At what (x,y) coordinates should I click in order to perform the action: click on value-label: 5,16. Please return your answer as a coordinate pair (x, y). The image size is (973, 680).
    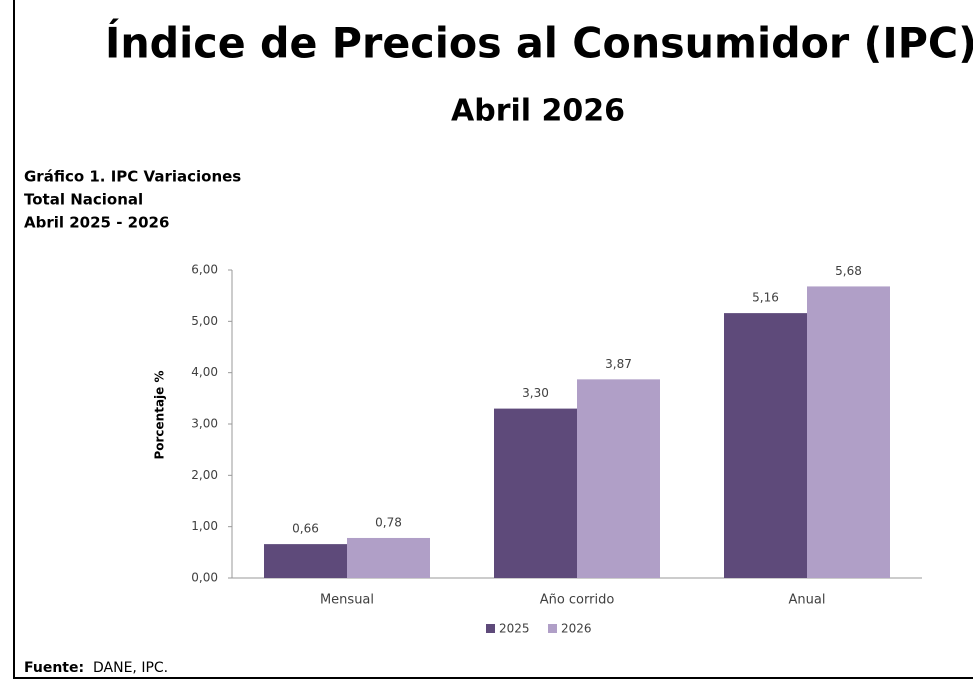
    Looking at the image, I should click on (765, 298).